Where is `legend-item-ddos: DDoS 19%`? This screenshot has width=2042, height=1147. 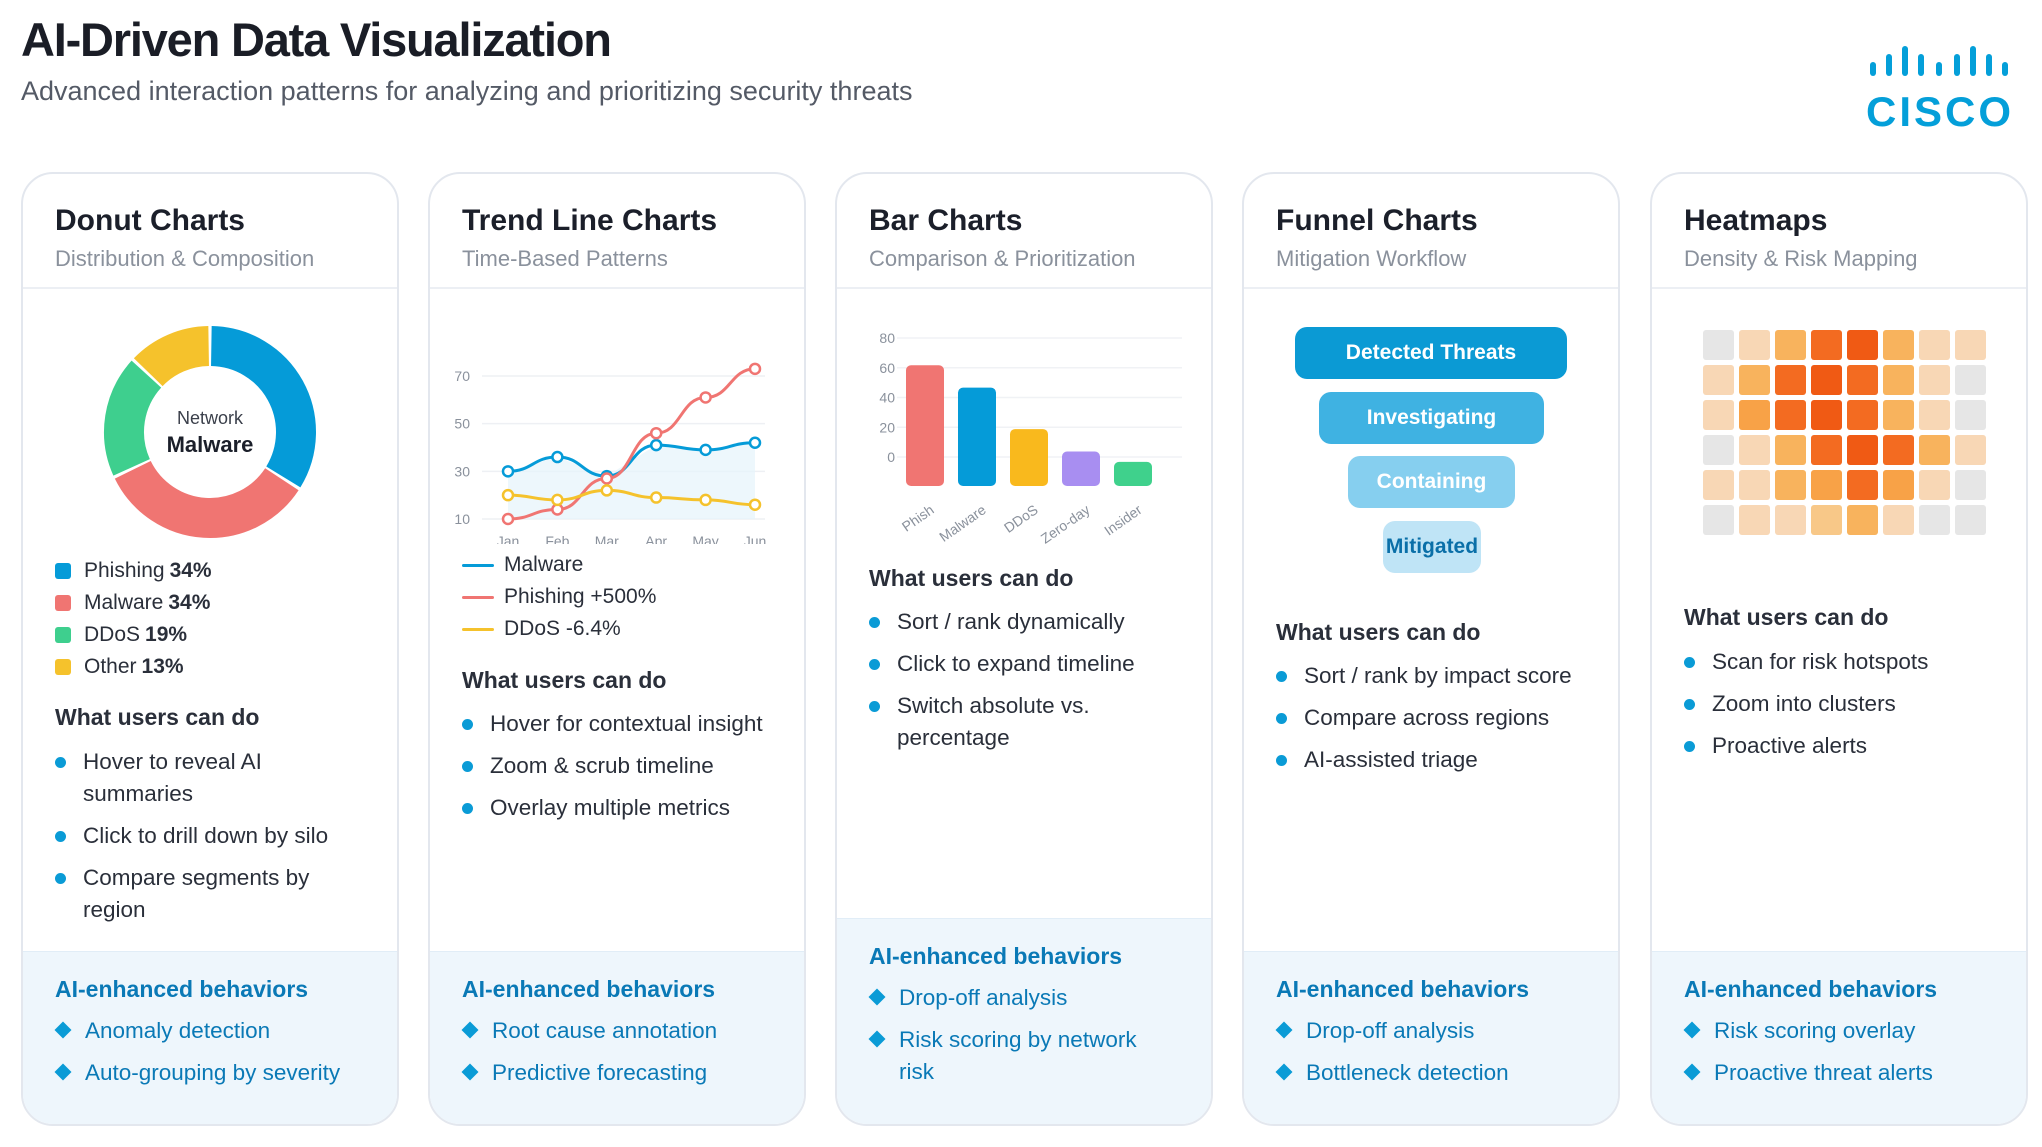 legend-item-ddos: DDoS 19% is located at coordinates (133, 635).